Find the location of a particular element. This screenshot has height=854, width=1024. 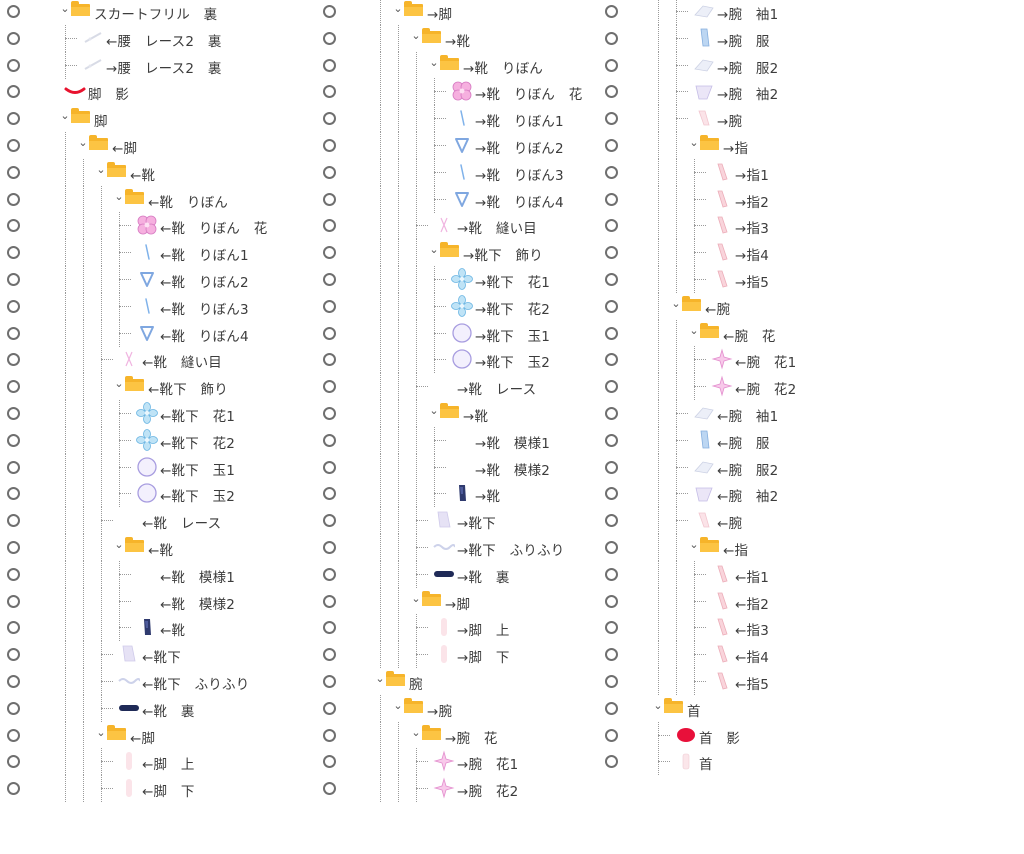

layer-name: 腕 is located at coordinates (416, 685).